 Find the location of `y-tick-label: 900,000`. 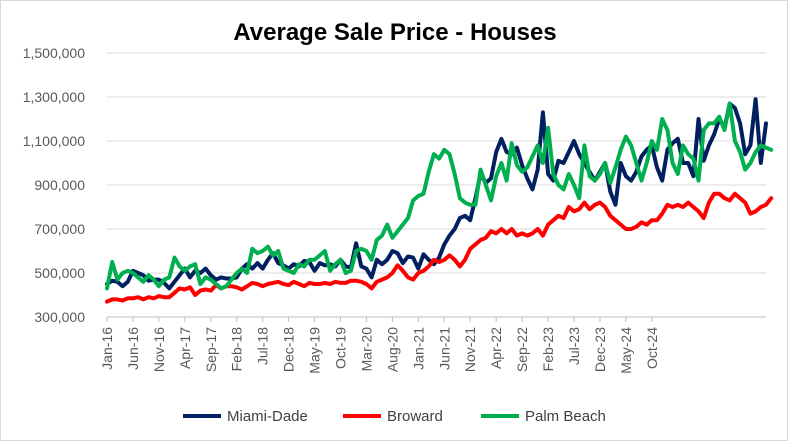

y-tick-label: 900,000 is located at coordinates (59, 185).